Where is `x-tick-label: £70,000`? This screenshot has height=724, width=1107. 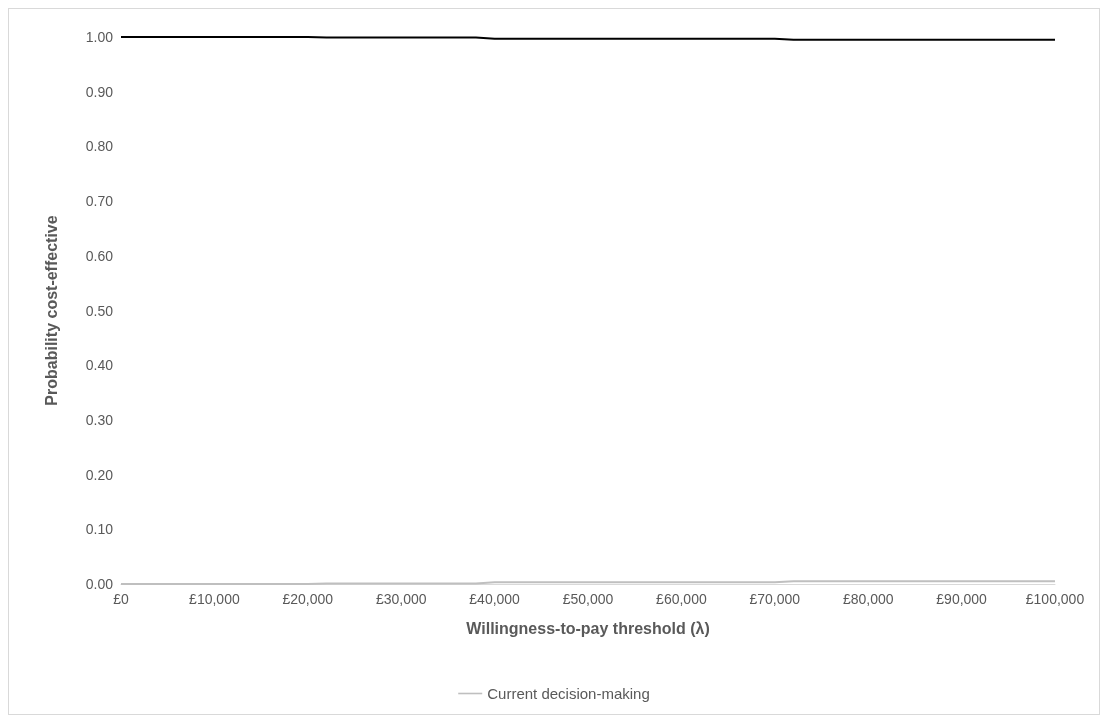
x-tick-label: £70,000 is located at coordinates (775, 599).